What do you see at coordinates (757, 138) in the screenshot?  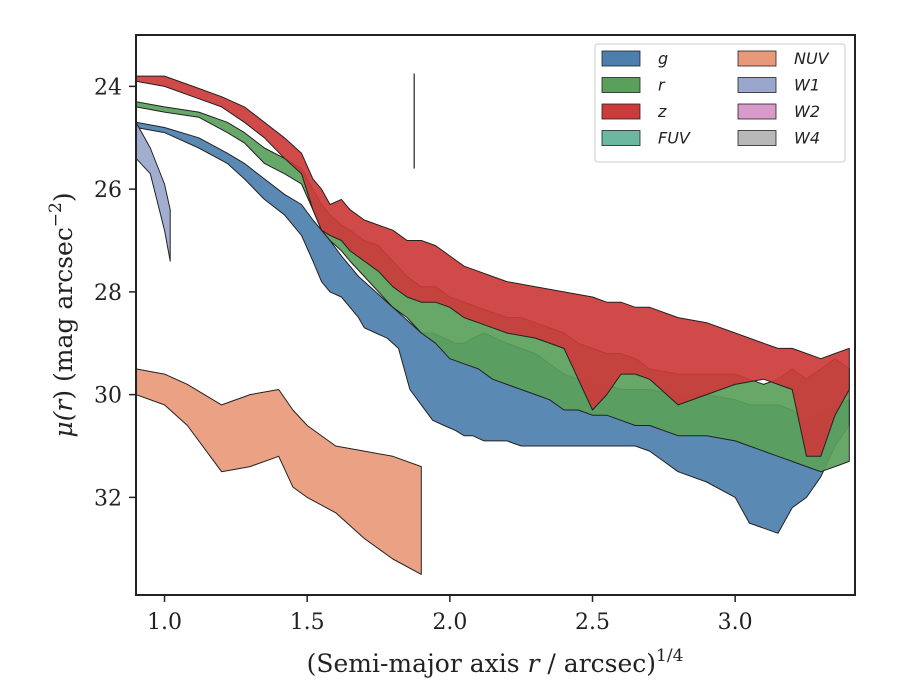 I see `legend-swatch-w4` at bounding box center [757, 138].